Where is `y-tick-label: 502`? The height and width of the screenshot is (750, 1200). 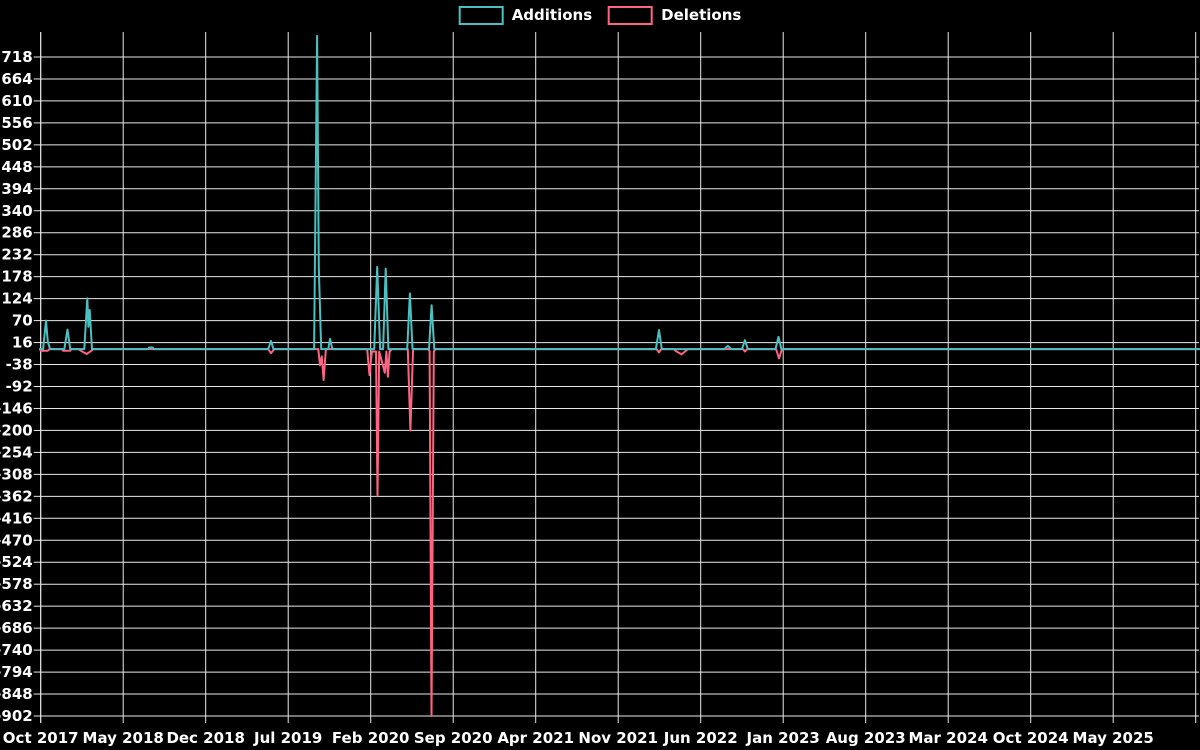 y-tick-label: 502 is located at coordinates (16, 145).